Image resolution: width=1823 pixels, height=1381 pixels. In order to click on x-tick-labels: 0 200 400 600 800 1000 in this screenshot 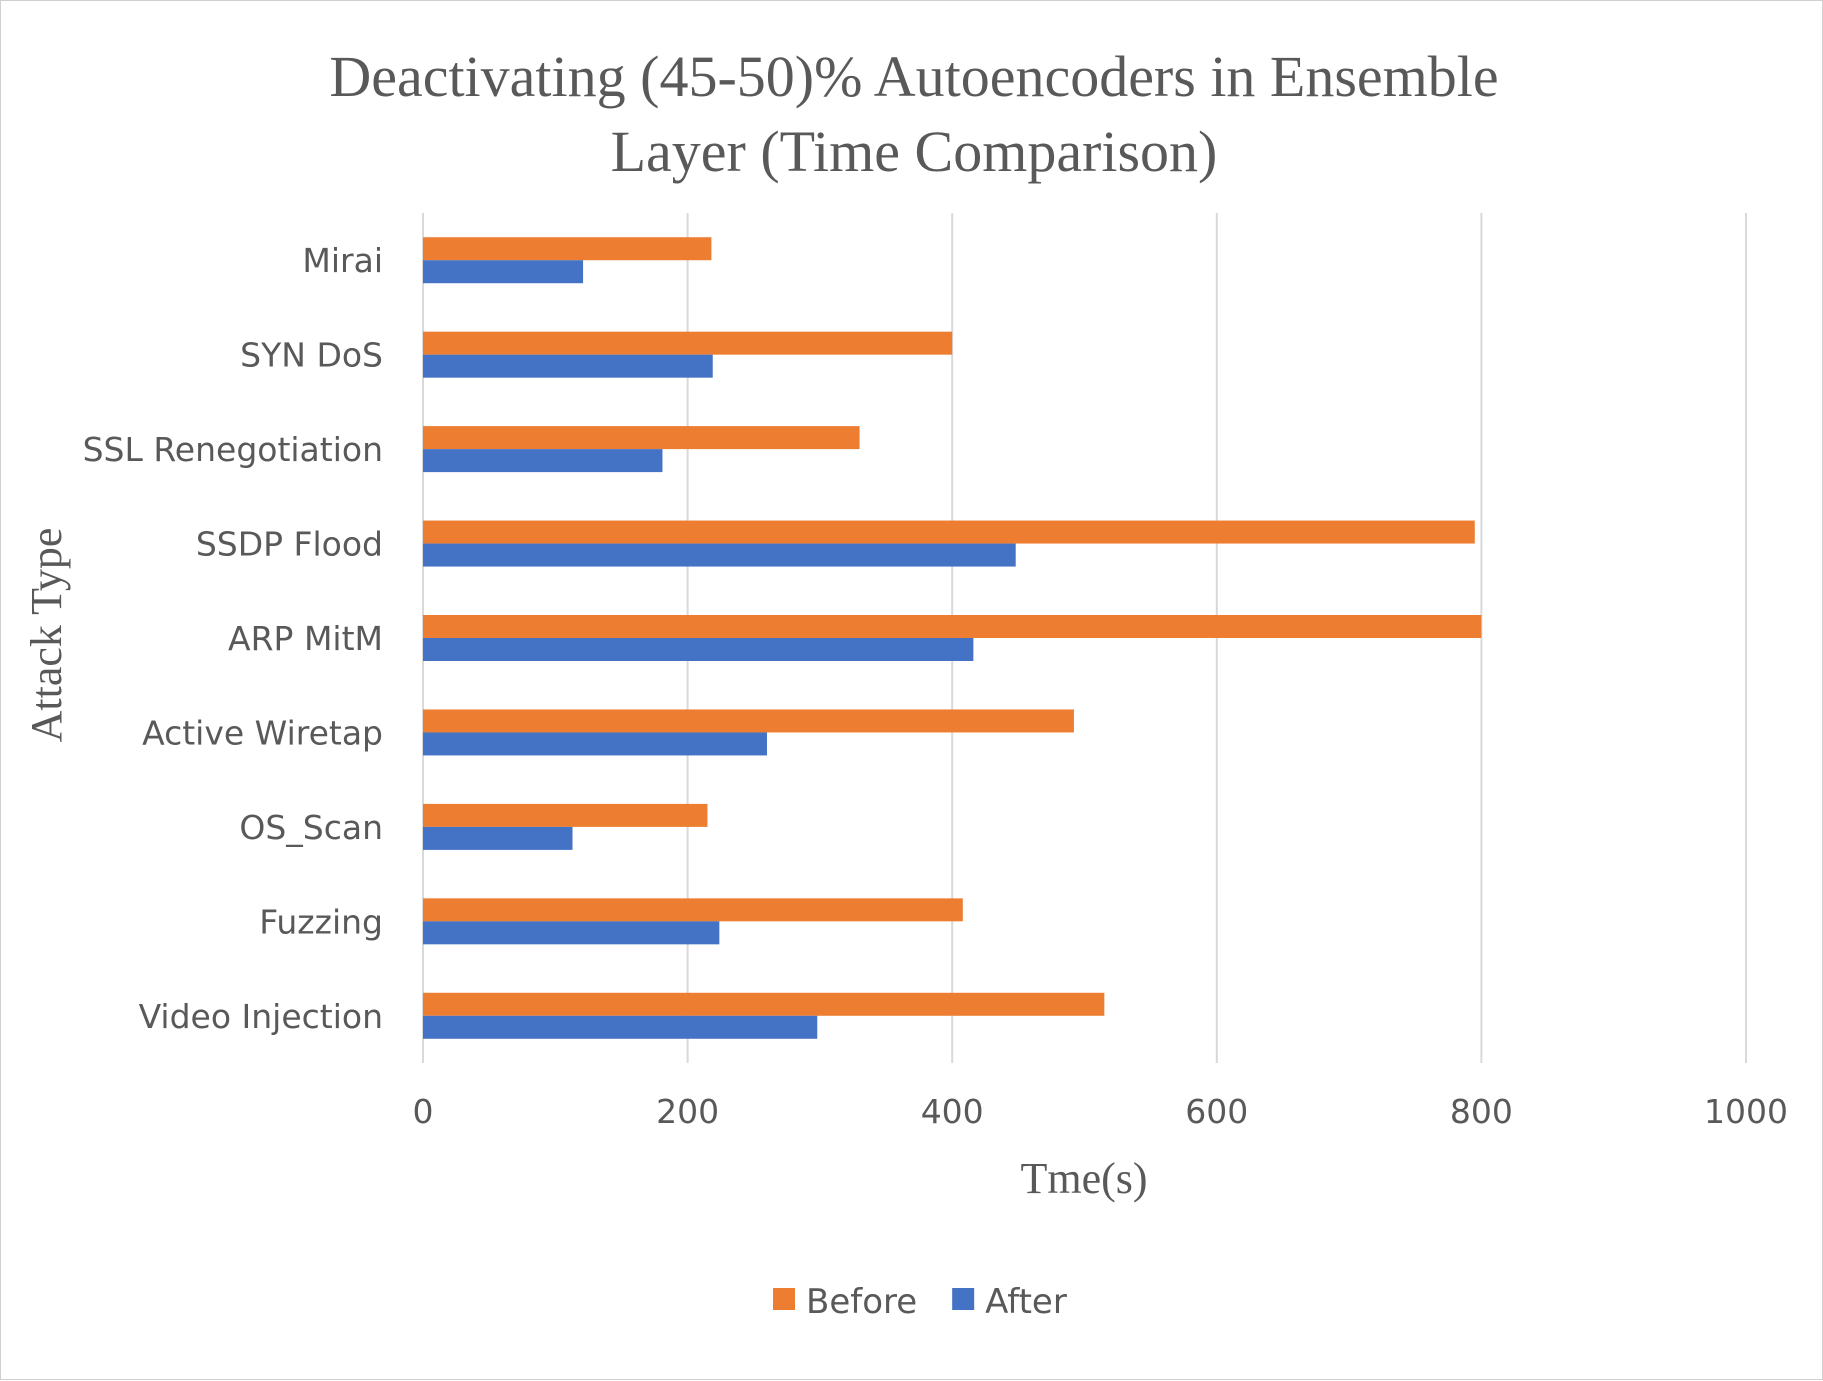, I will do `click(1100, 1111)`.